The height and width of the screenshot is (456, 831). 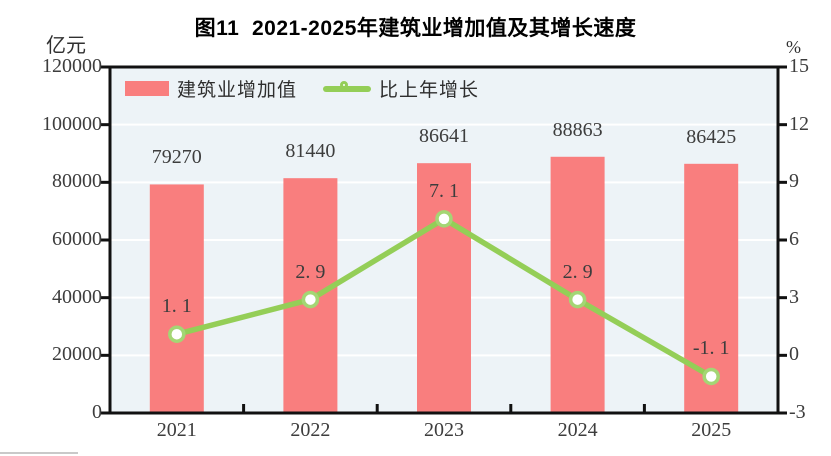 What do you see at coordinates (77, 354) in the screenshot?
I see `left-axis-tick-label: 20000` at bounding box center [77, 354].